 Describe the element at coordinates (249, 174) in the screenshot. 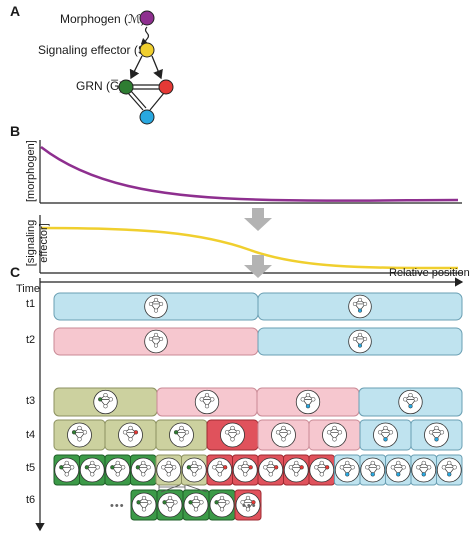

I see `morphogen-curve` at that location.